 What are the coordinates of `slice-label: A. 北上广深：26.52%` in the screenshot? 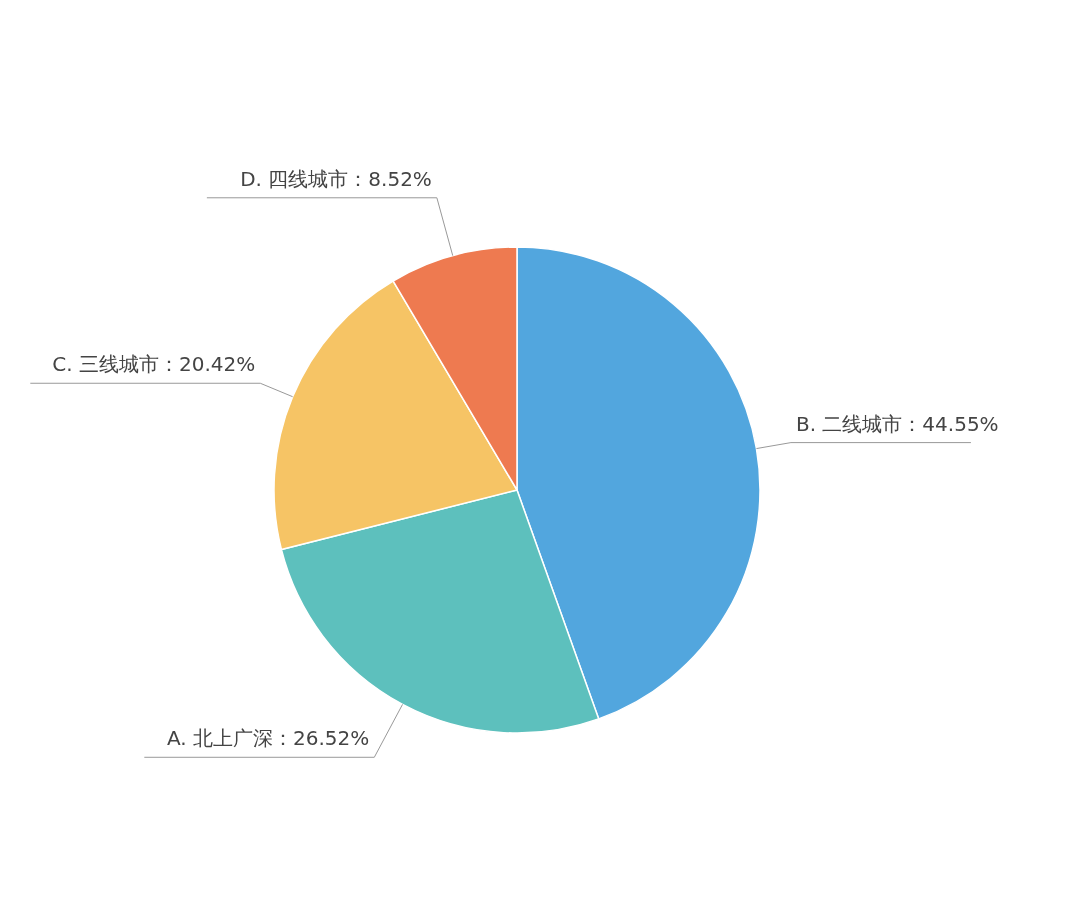 It's located at (268, 738).